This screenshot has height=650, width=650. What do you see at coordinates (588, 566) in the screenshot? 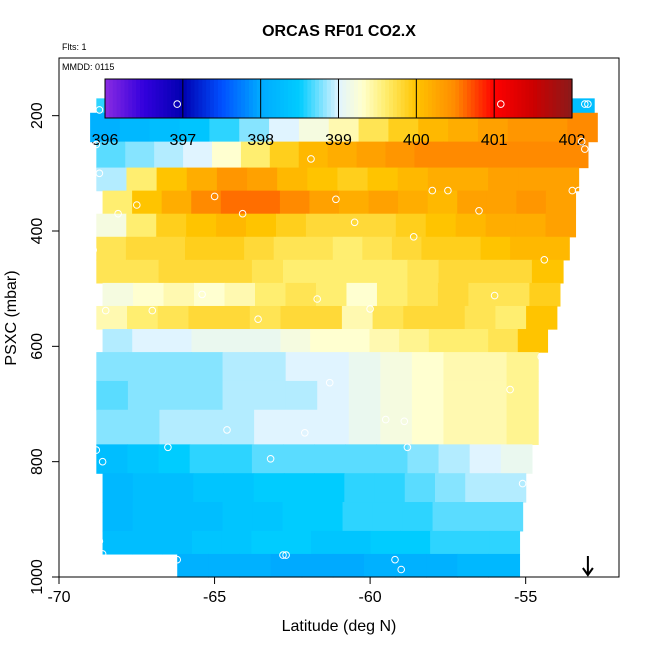
I see `down-arrow-icon` at bounding box center [588, 566].